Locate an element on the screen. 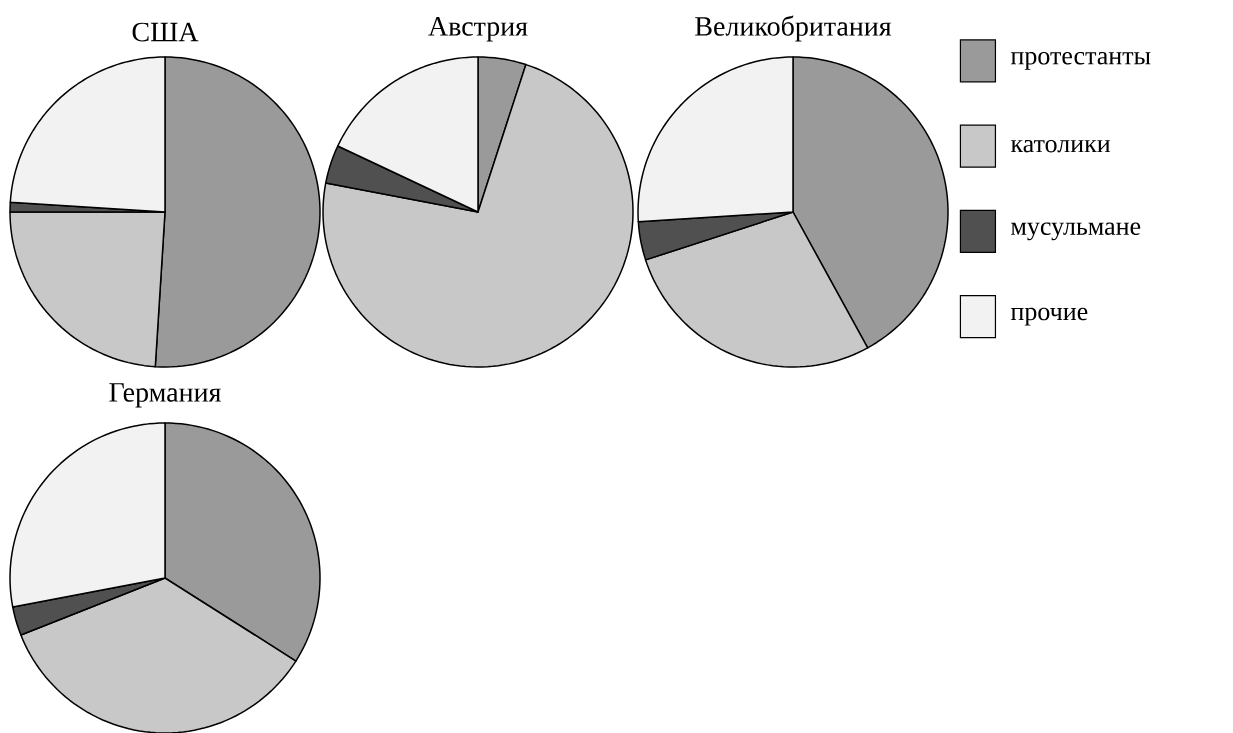 Image resolution: width=1233 pixels, height=733 pixels. chart-title: Великобритания is located at coordinates (793, 28).